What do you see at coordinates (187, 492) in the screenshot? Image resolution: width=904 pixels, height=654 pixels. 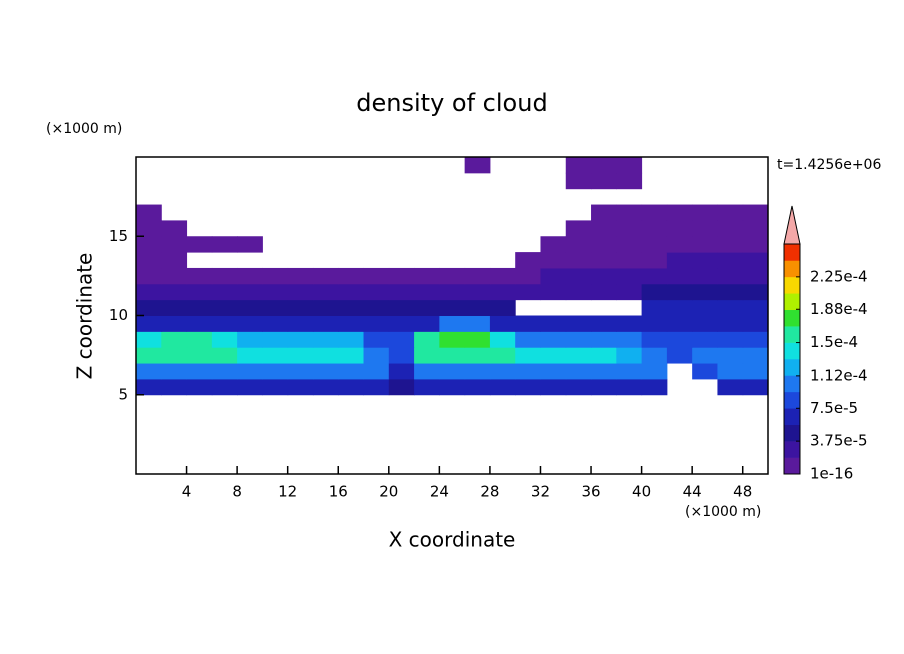 I see `x-tick-label: 4` at bounding box center [187, 492].